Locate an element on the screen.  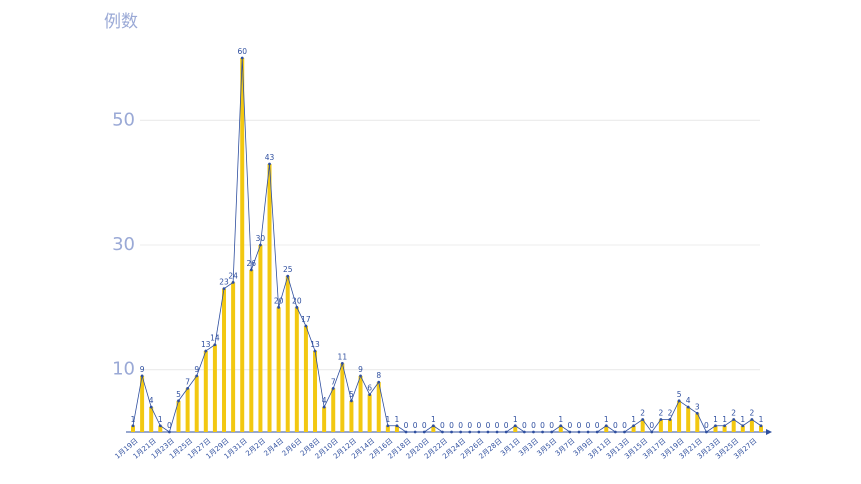
value-label: 11 is located at coordinates (343, 356).